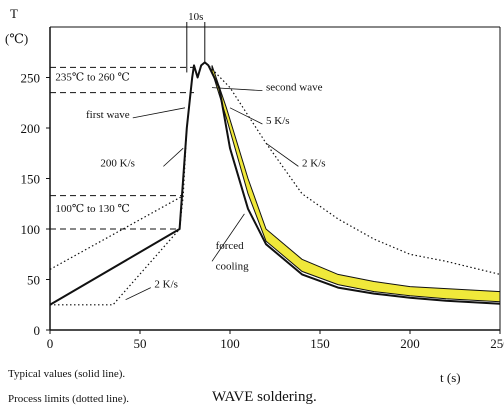  I want to click on y-axis-unit: (℃), so click(16, 38).